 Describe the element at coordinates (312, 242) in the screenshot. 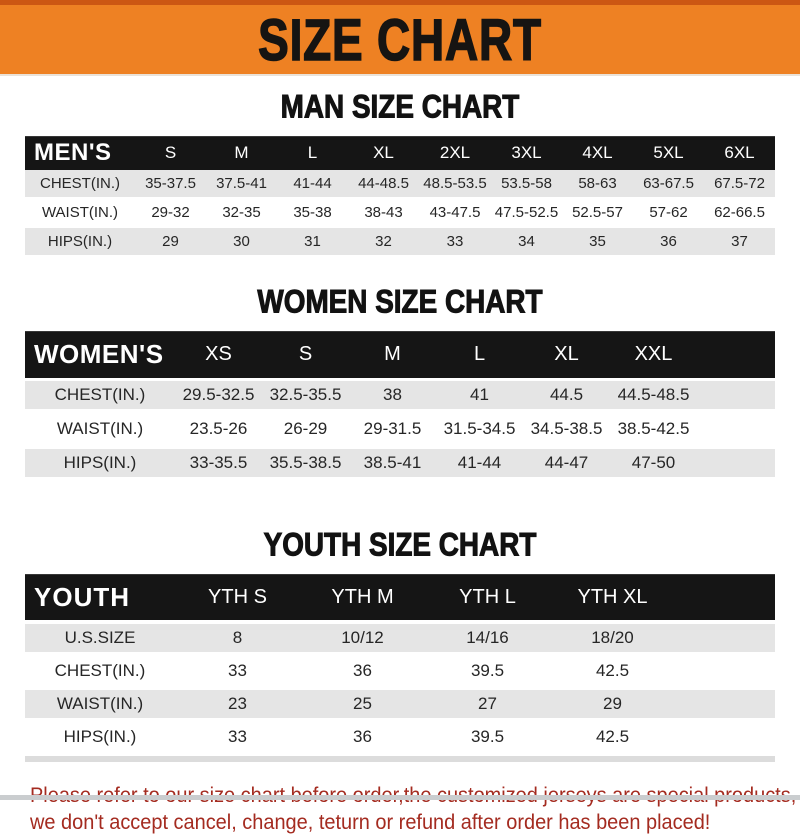

I see `size-cell: 31` at that location.